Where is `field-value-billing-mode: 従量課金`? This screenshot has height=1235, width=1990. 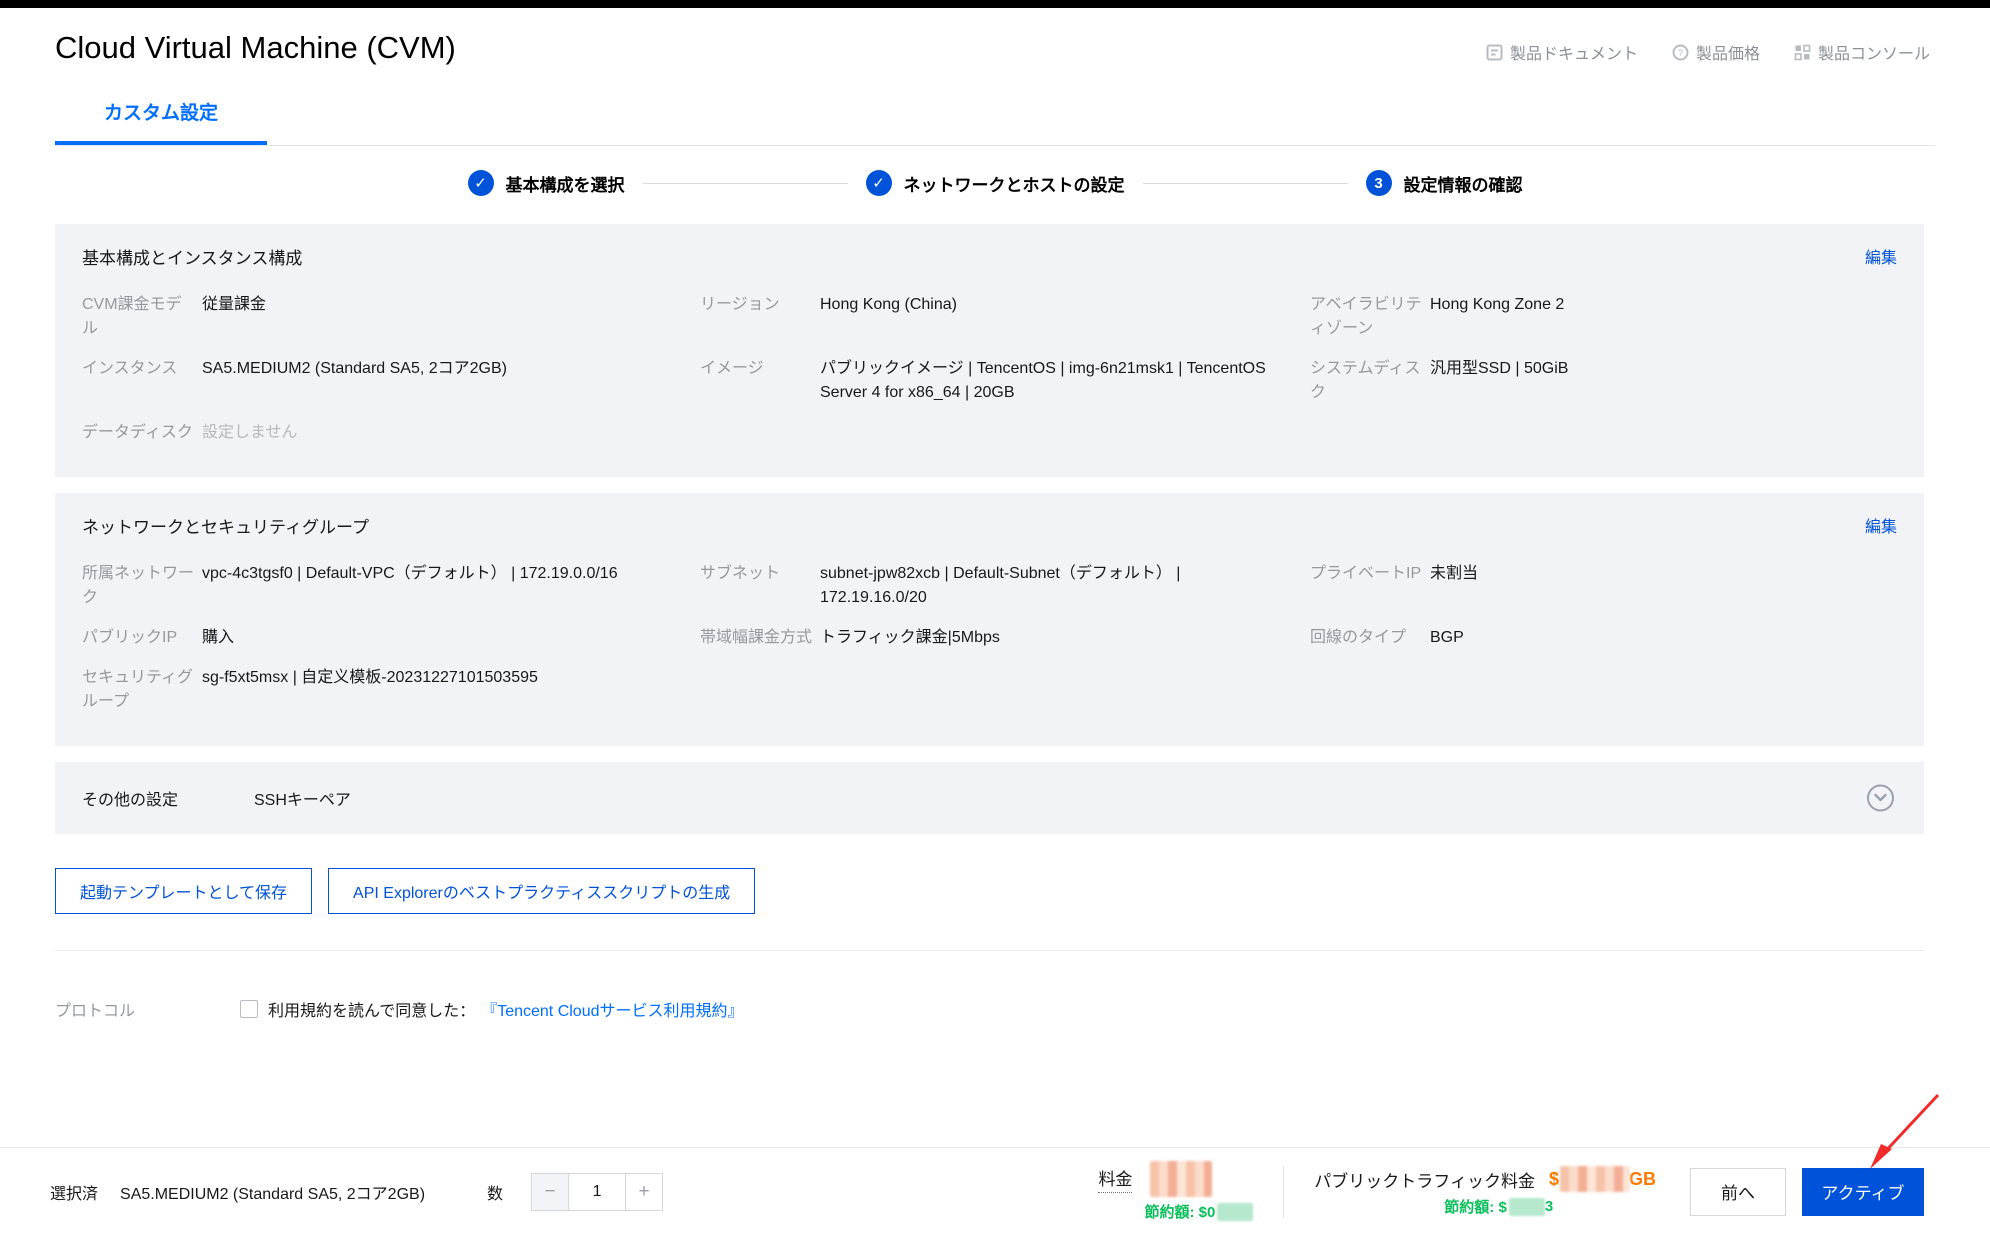
field-value-billing-mode: 従量課金 is located at coordinates (234, 304).